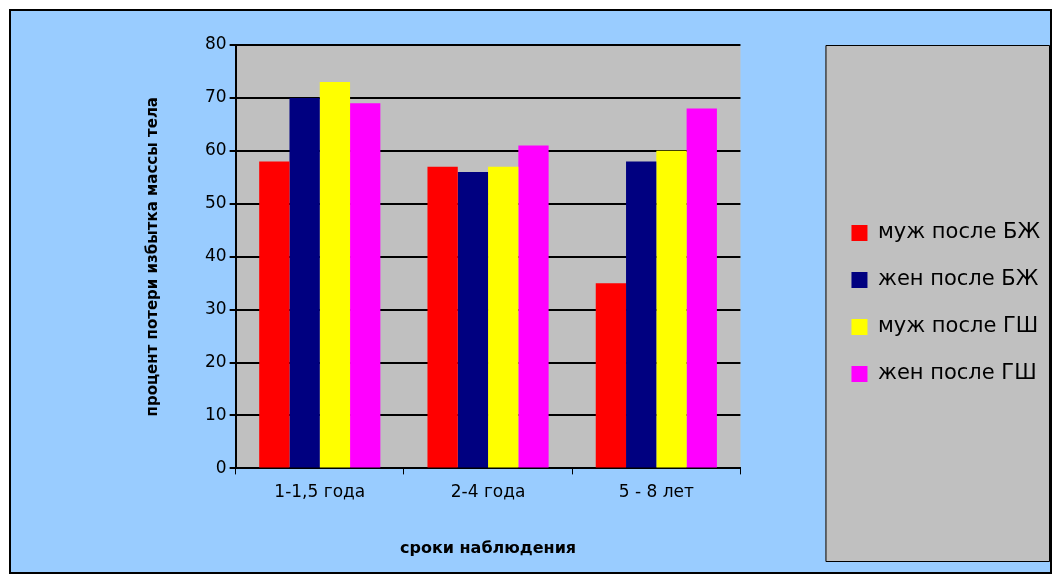 This screenshot has width=1063, height=584. Describe the element at coordinates (215, 202) in the screenshot. I see `y-tick-label: 50` at that location.